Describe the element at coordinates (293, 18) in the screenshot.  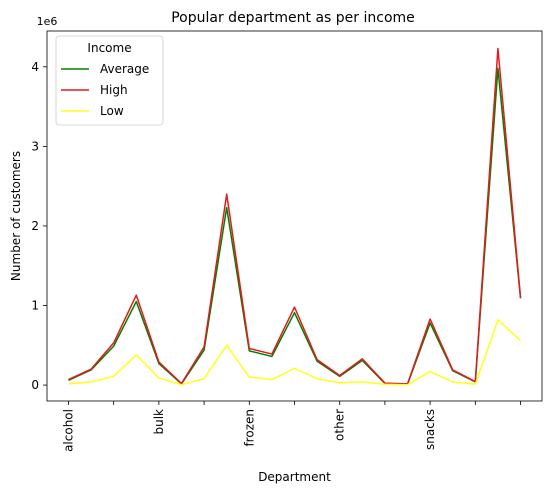
I see `chart-title: Popular department as per income` at that location.